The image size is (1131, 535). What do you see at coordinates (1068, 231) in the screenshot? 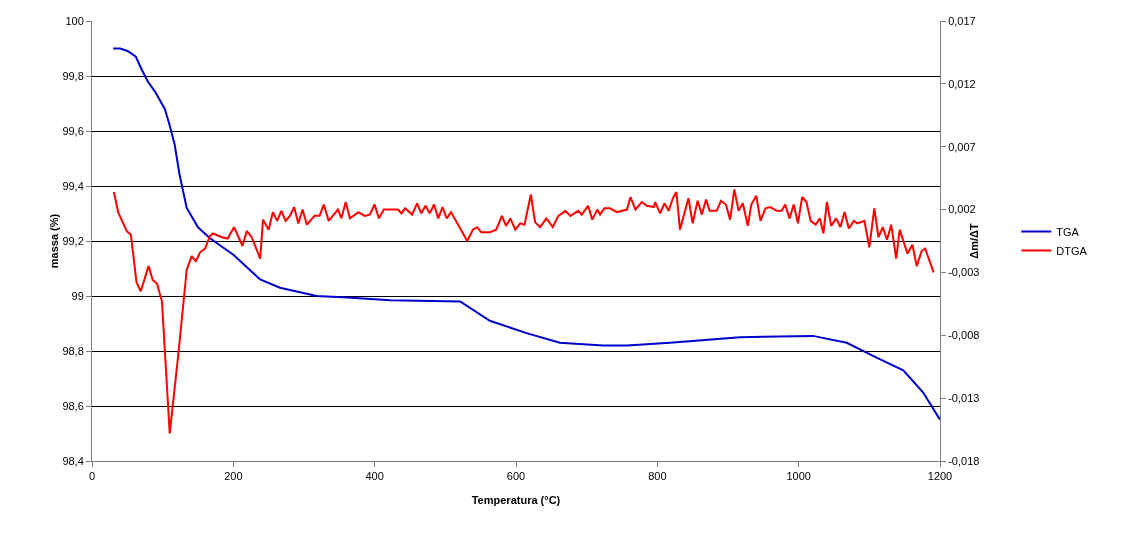
I see `legend-label: TGA` at bounding box center [1068, 231].